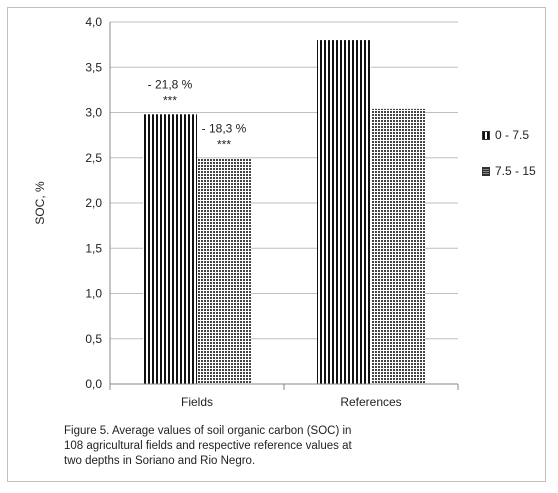  I want to click on y-tick-label: 1,5, so click(93, 248).